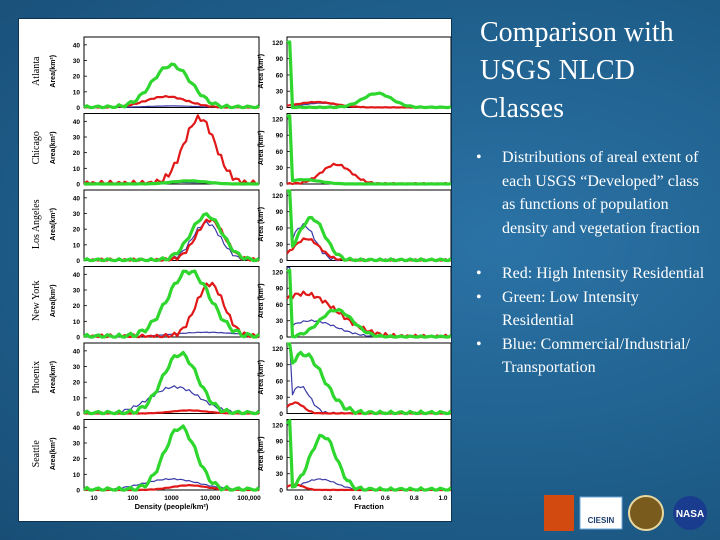 Image resolution: width=720 pixels, height=540 pixels. Describe the element at coordinates (442, 498) in the screenshot. I see `right-xtick-label: 1.0` at that location.